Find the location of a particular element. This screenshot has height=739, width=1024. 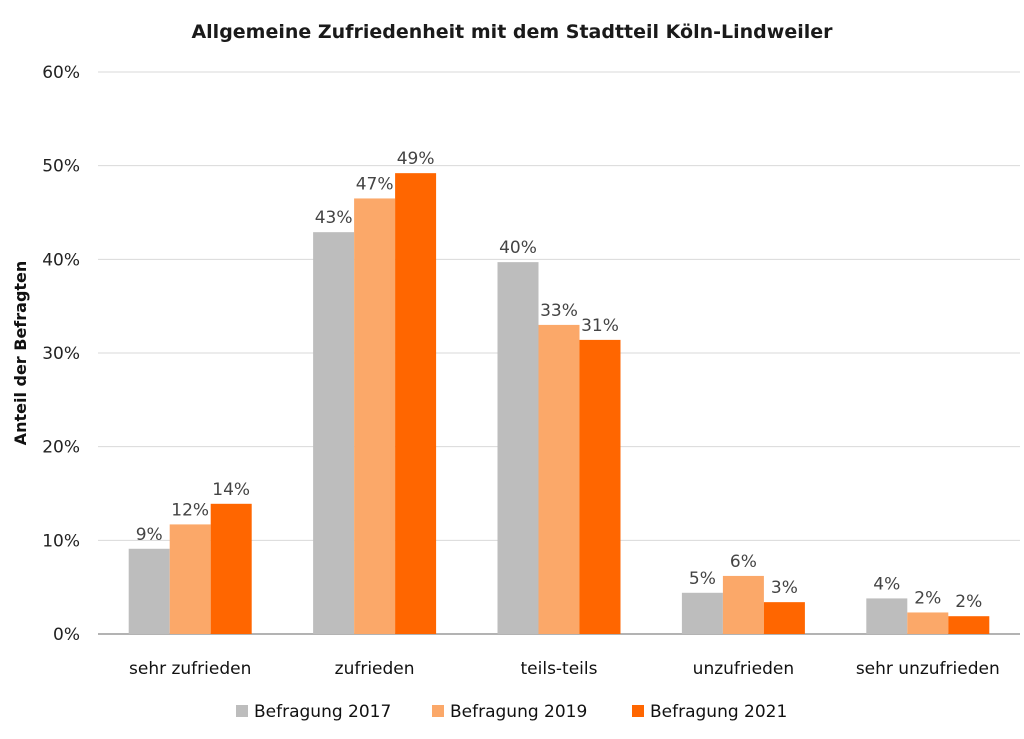

legend-label: Befragung 2017 is located at coordinates (322, 712).